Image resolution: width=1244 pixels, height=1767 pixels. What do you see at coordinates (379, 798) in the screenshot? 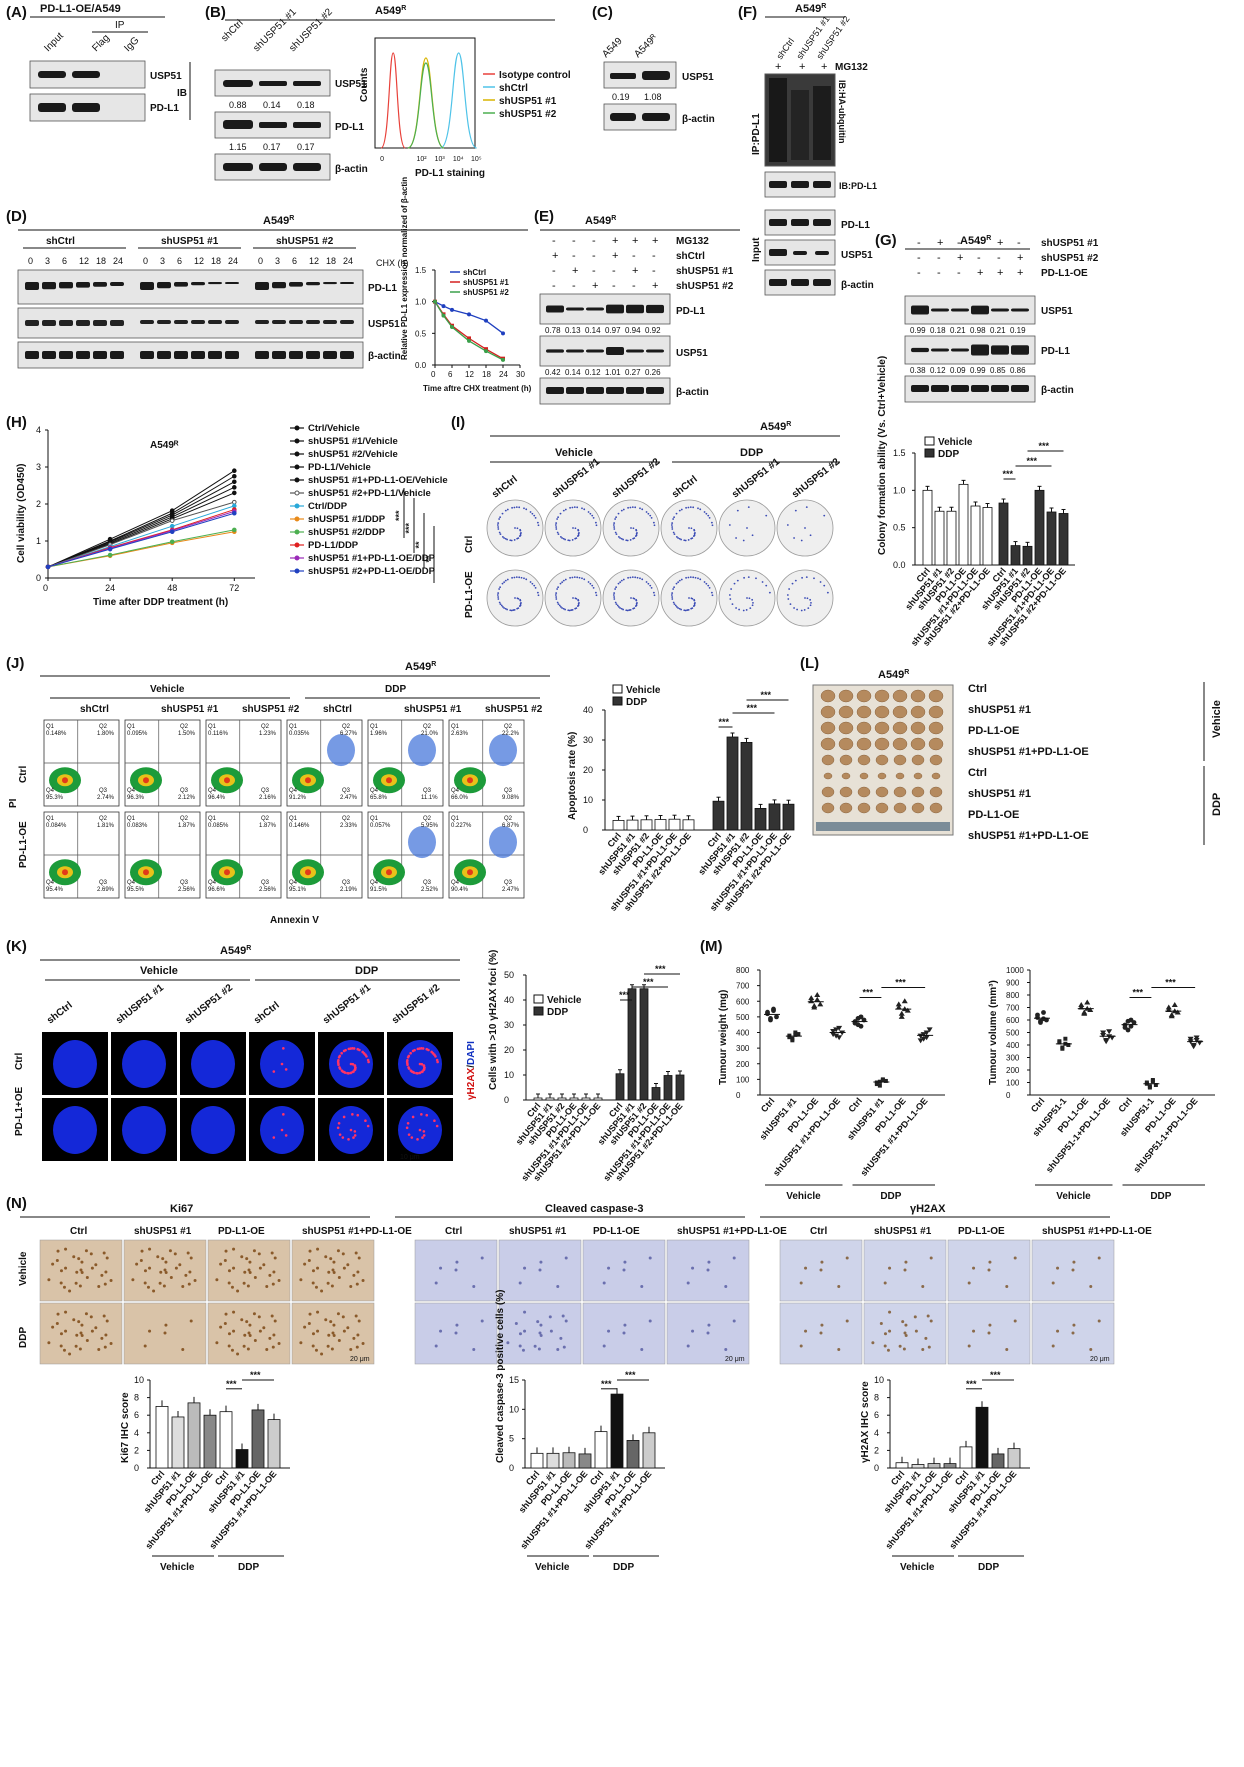
I see `j-q-value: 65.8%` at bounding box center [379, 798].